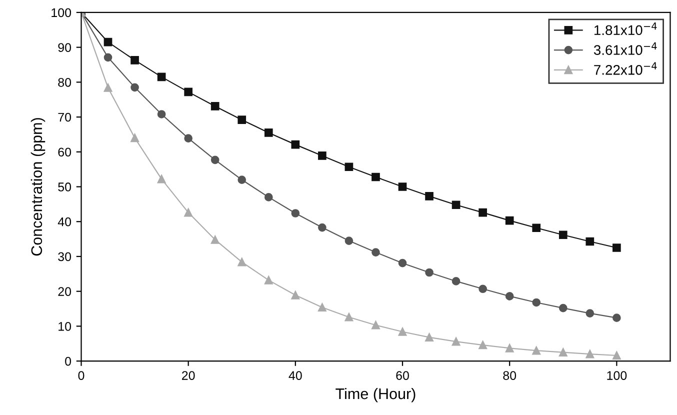  Describe the element at coordinates (65, 257) in the screenshot. I see `y-tick-label: 30` at that location.